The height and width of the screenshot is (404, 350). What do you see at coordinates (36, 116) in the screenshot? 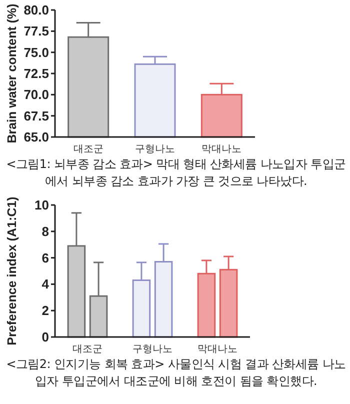
I see `y-tick-label: 67.5` at bounding box center [36, 116].